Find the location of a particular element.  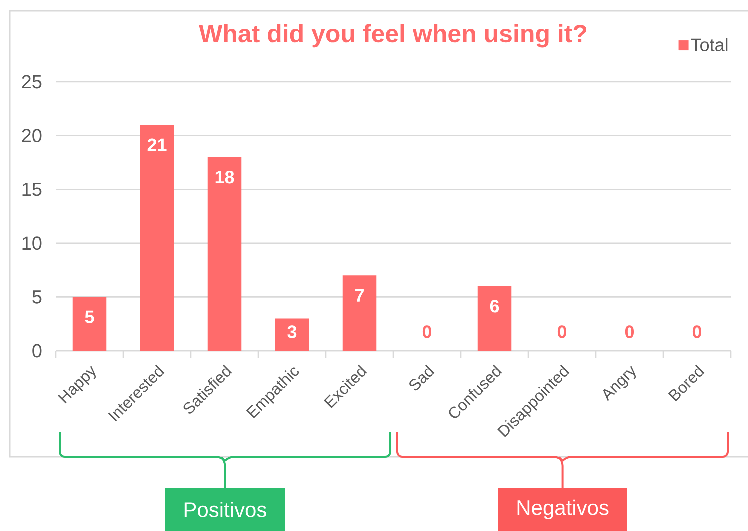

text: Positivos is located at coordinates (225, 510).